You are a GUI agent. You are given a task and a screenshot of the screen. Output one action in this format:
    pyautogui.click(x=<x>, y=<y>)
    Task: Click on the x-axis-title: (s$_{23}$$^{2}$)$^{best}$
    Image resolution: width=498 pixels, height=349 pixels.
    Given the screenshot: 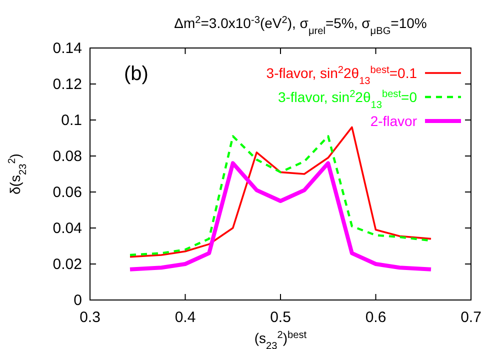 What is the action you would take?
    pyautogui.click(x=280, y=339)
    